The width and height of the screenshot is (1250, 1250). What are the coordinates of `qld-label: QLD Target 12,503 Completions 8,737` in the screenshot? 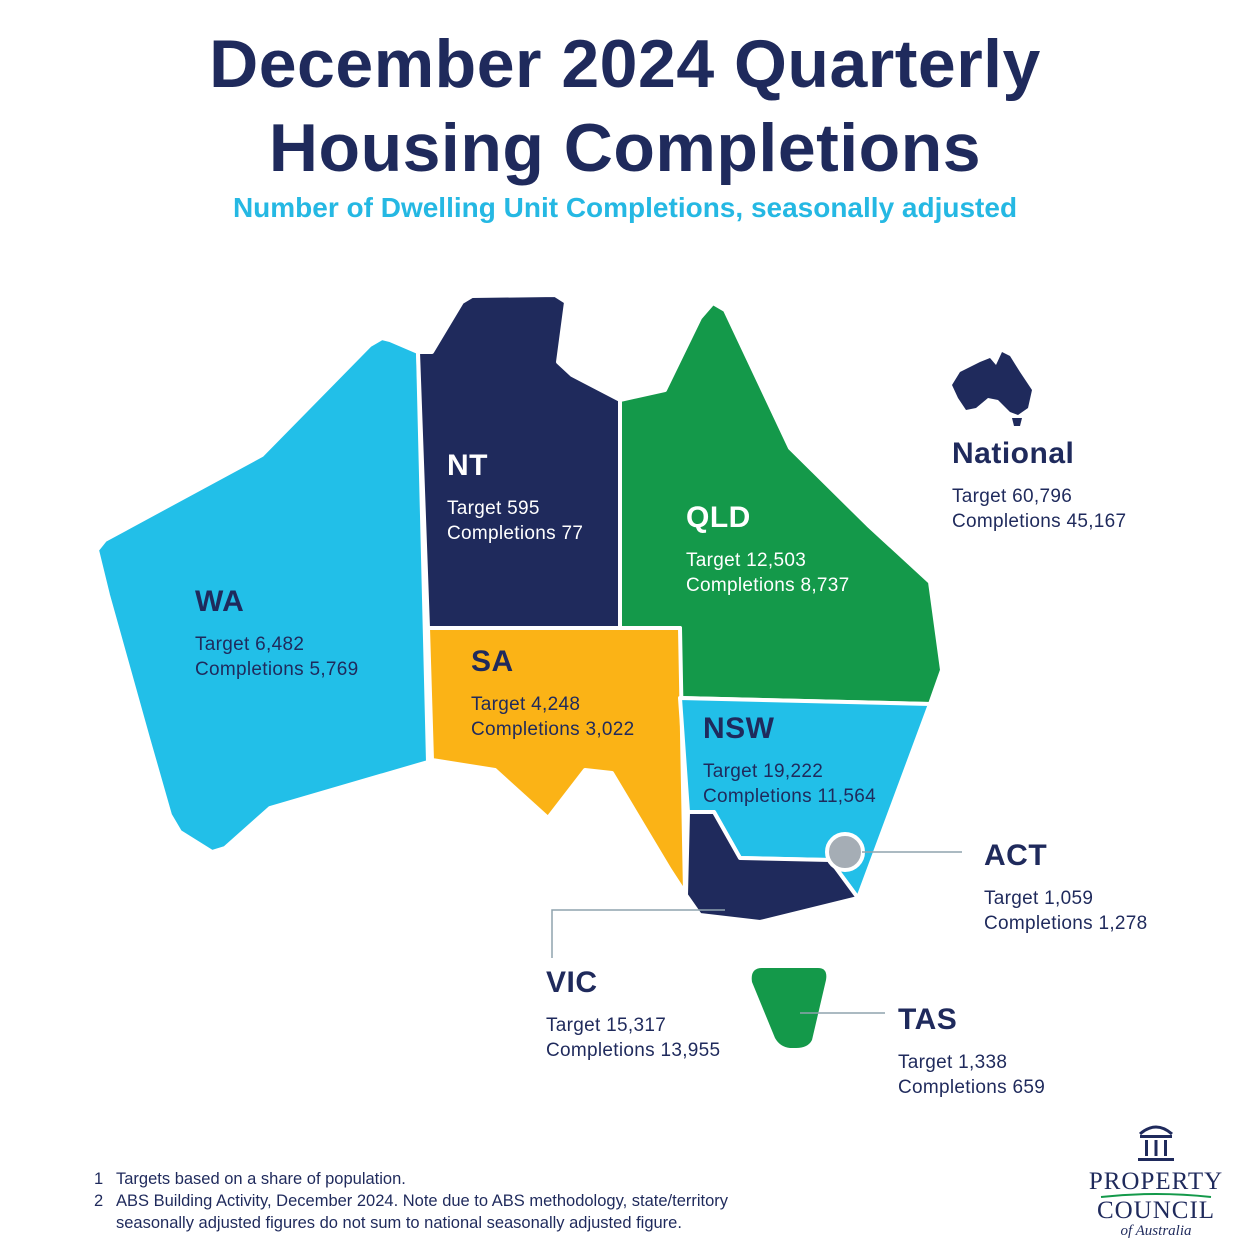 It's located at (768, 549).